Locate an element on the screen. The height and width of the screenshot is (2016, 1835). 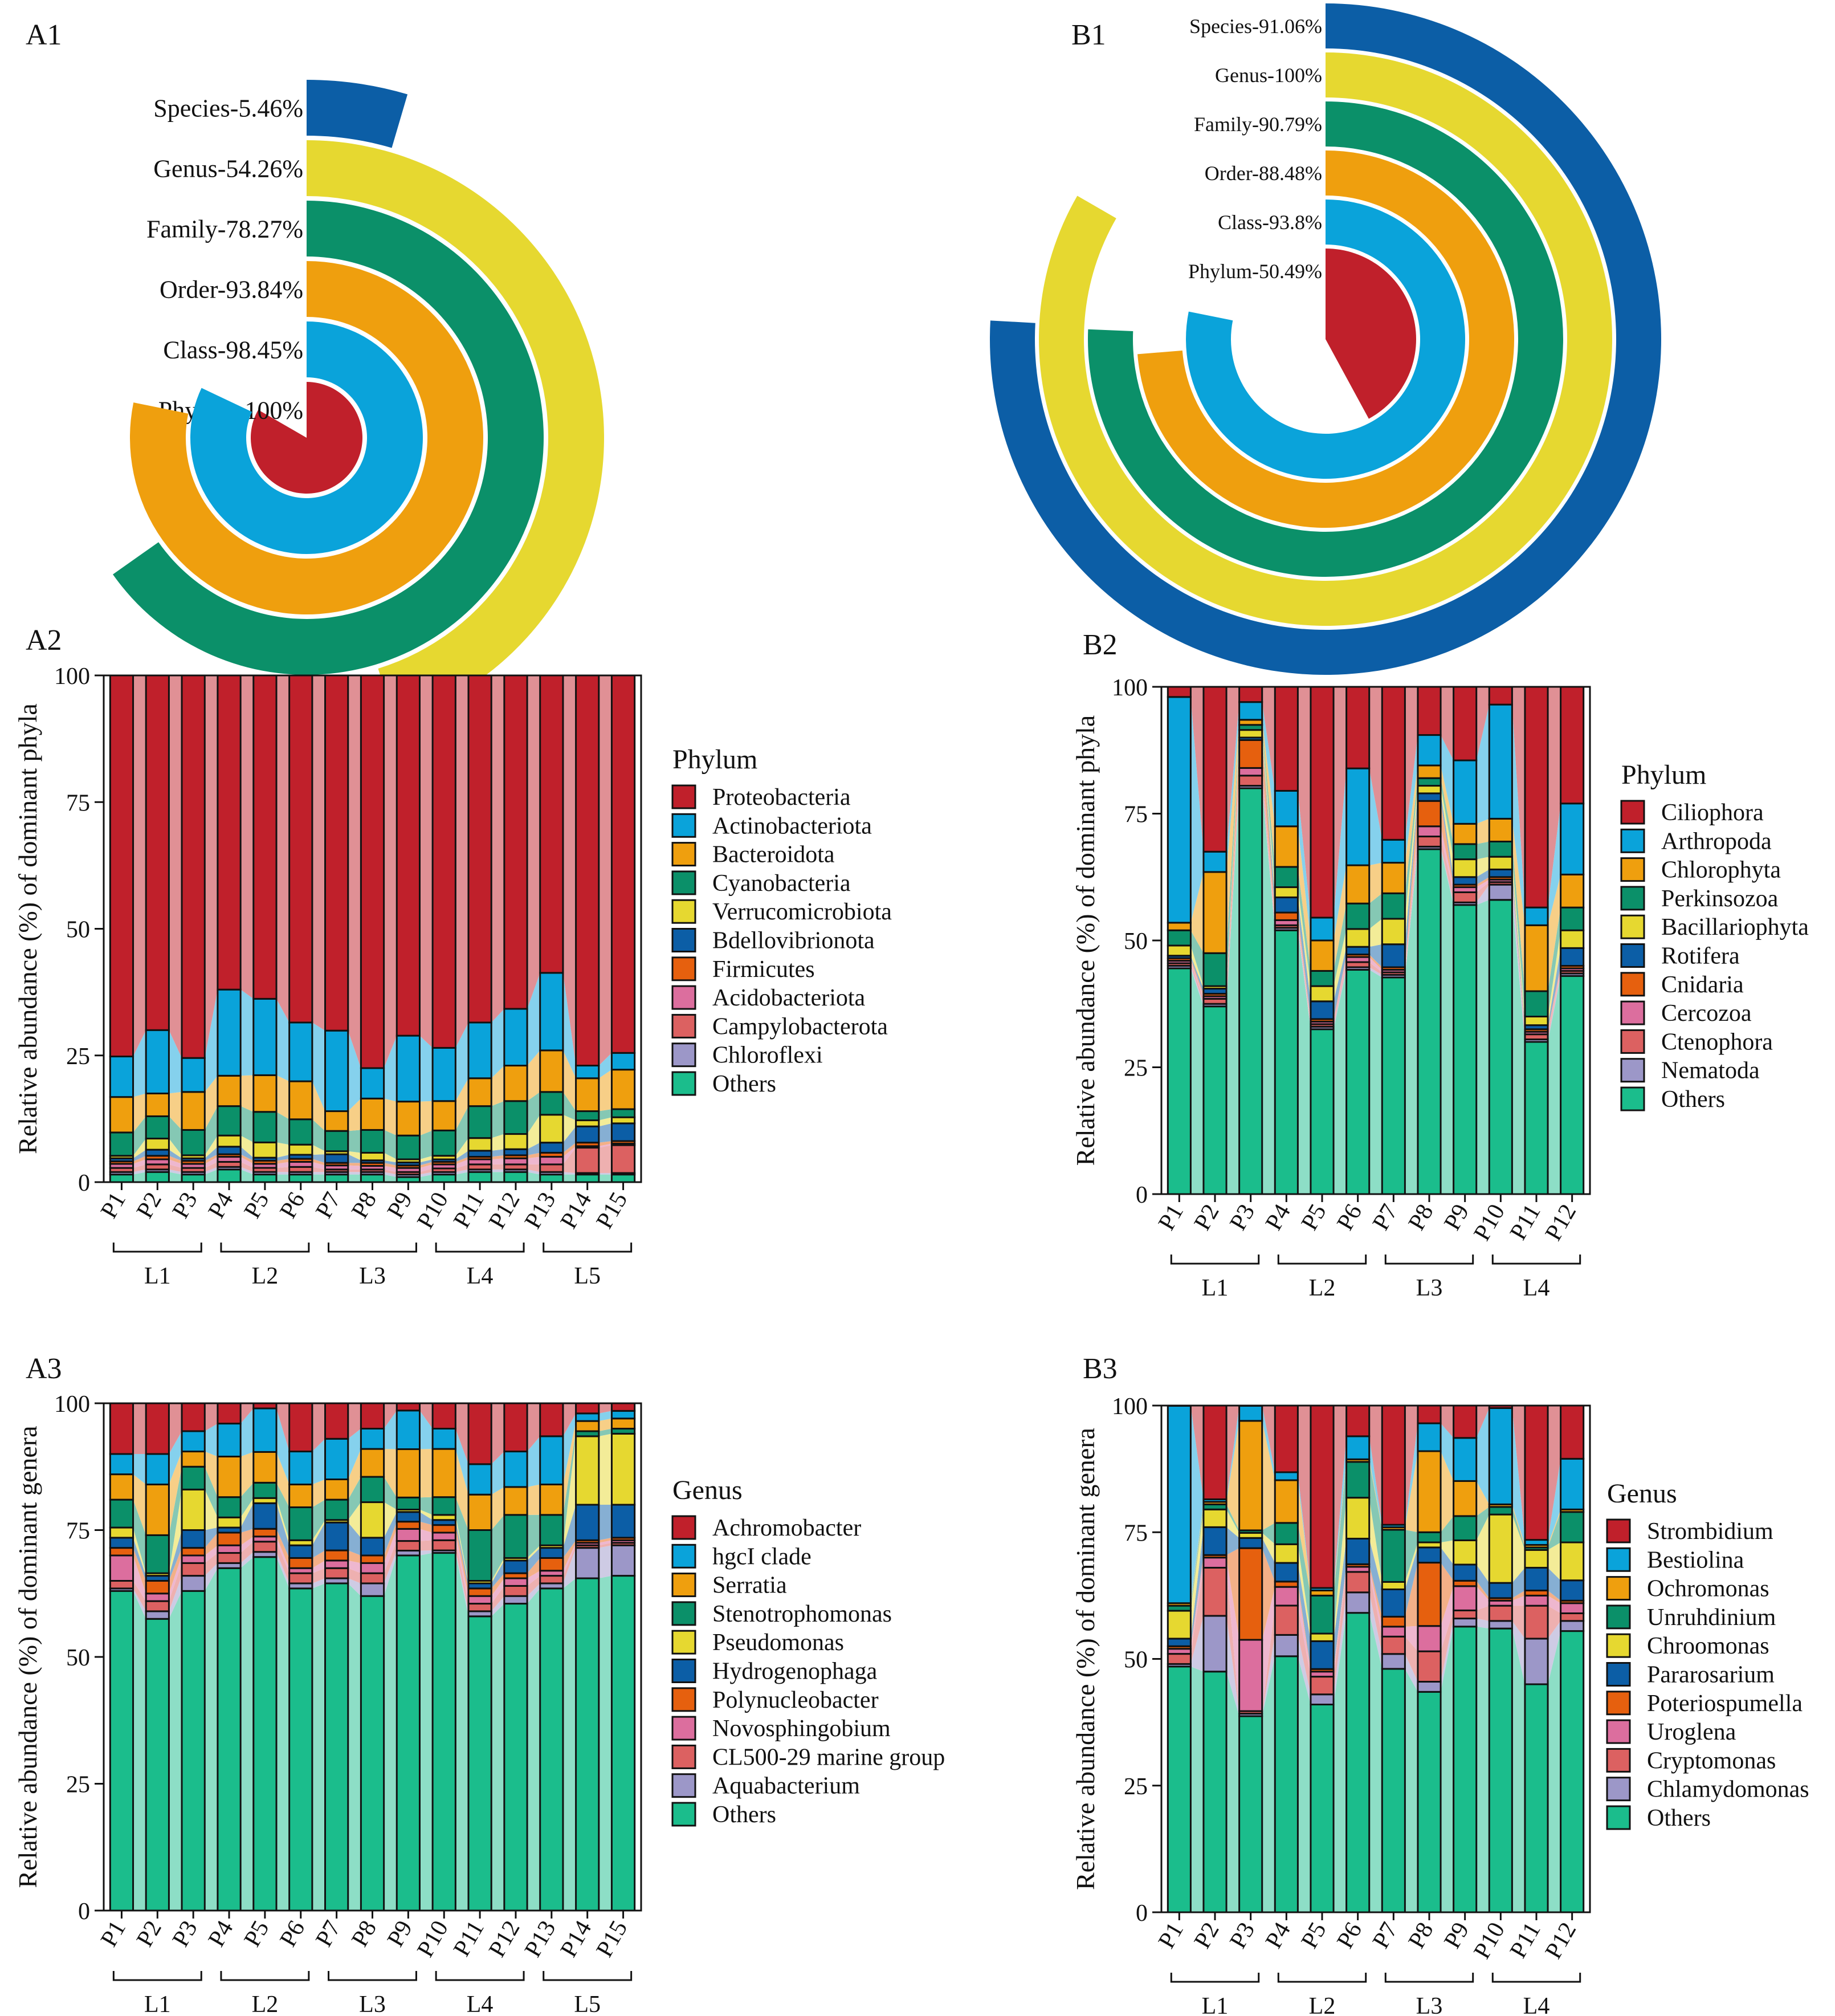
bar-segment-bacteroidota-p13 is located at coordinates (551, 1071).